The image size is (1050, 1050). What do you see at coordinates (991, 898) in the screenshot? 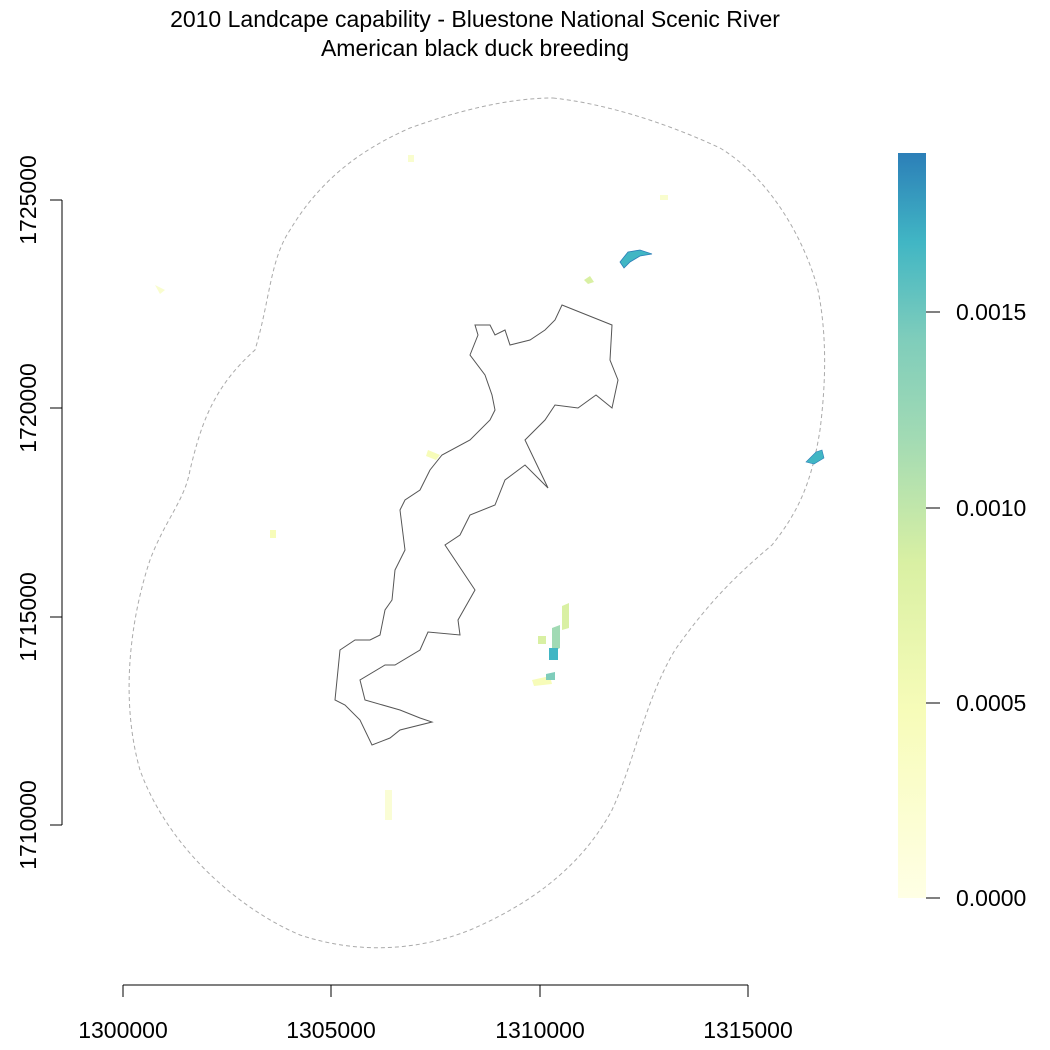
I see `legend-tick-label: 0.0000` at bounding box center [991, 898].